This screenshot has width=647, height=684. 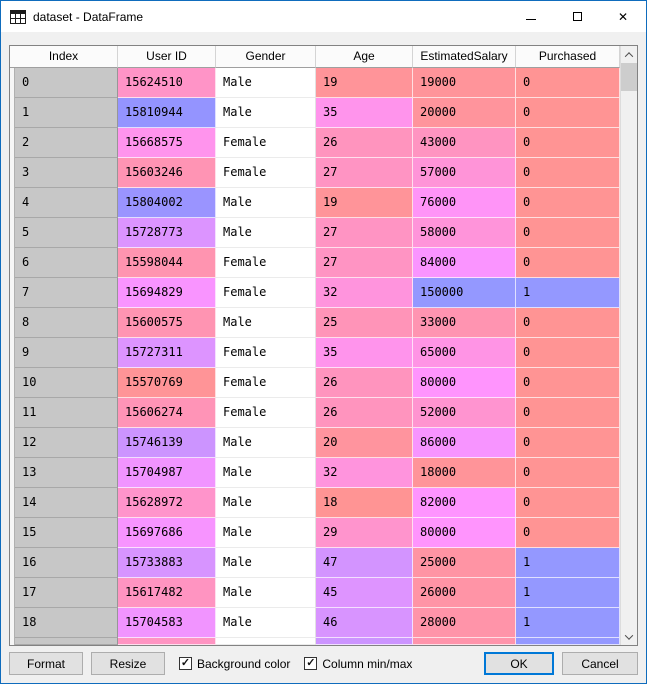 What do you see at coordinates (66, 473) in the screenshot?
I see `index-cell: 13` at bounding box center [66, 473].